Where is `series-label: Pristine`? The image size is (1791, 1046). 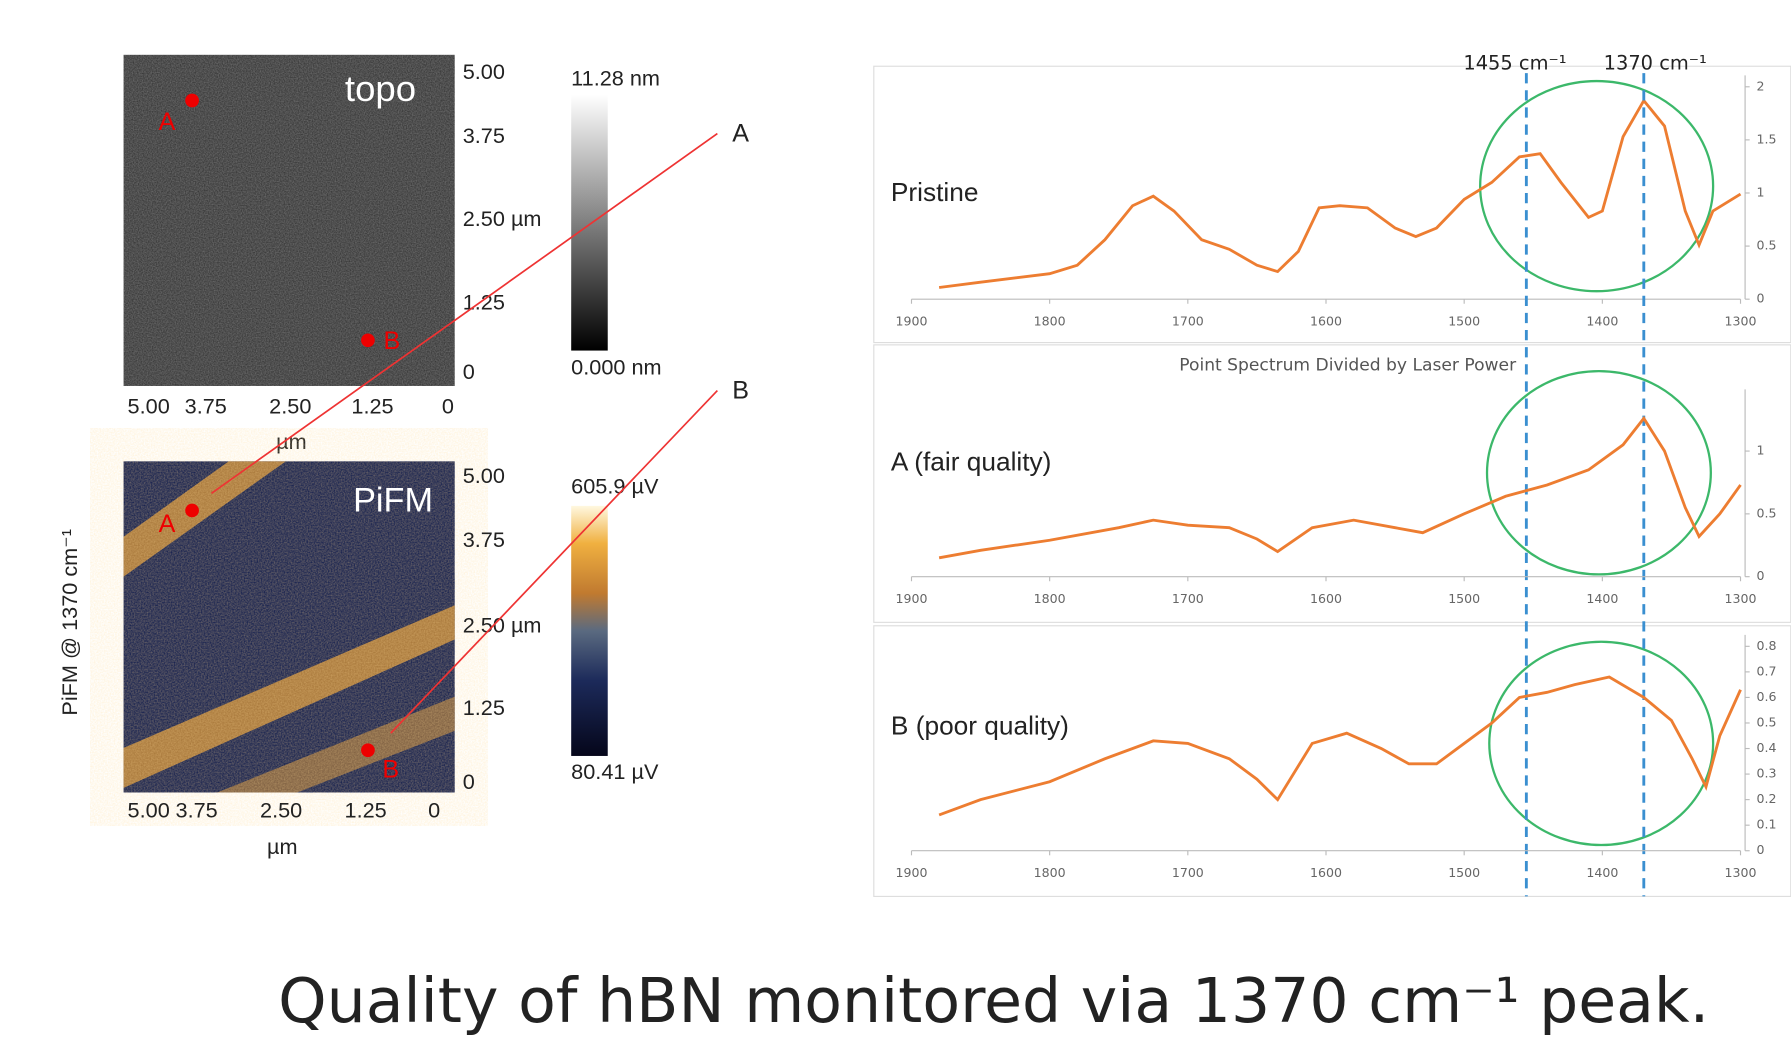 series-label: Pristine is located at coordinates (935, 192).